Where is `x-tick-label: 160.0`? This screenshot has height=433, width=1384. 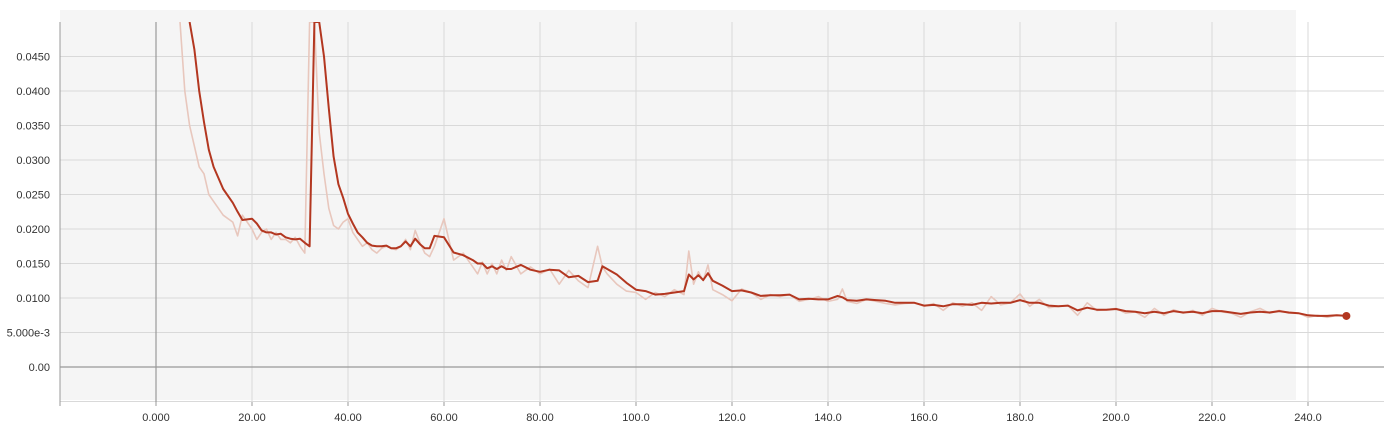 x-tick-label: 160.0 is located at coordinates (924, 418).